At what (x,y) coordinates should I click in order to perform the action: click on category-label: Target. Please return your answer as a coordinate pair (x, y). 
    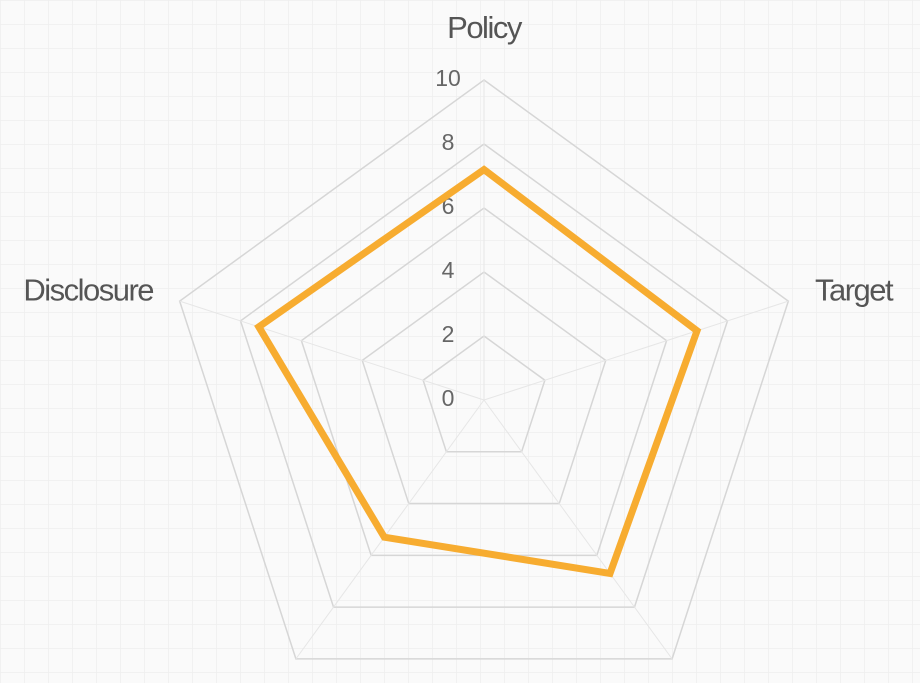
    Looking at the image, I should click on (854, 290).